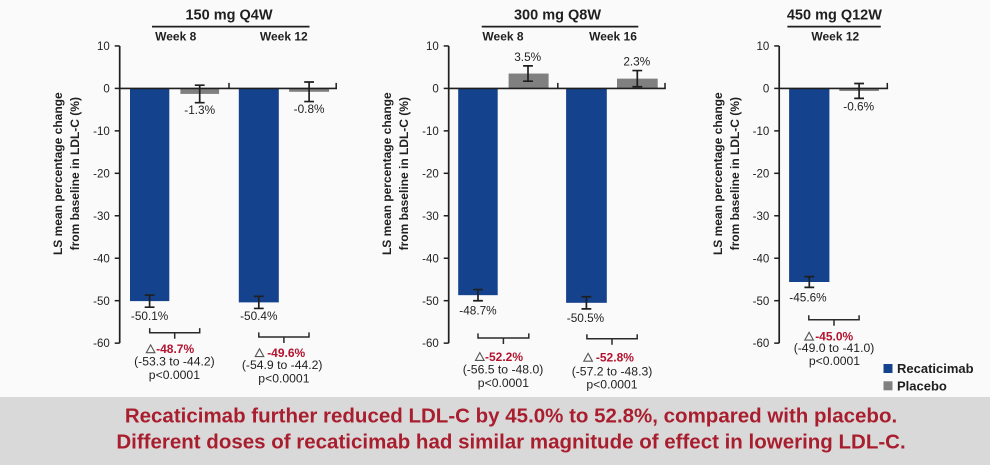  Describe the element at coordinates (199, 110) in the screenshot. I see `svg-text: -1.3%` at that location.